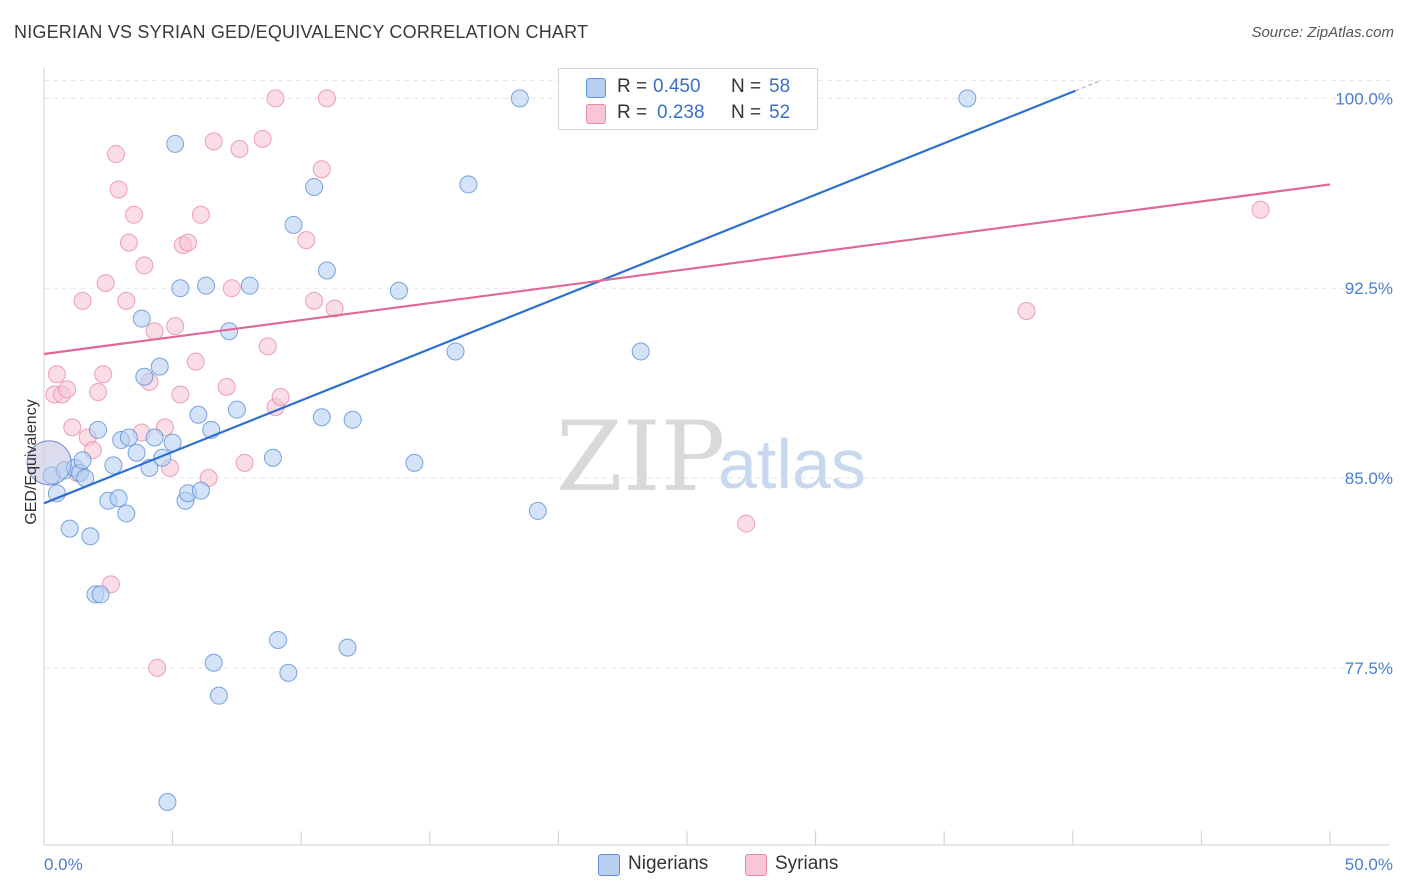  Describe the element at coordinates (1364, 383) in the screenshot. I see `y-tick-labels: 77.5% 85.0% 92.5% 100.0%` at that location.